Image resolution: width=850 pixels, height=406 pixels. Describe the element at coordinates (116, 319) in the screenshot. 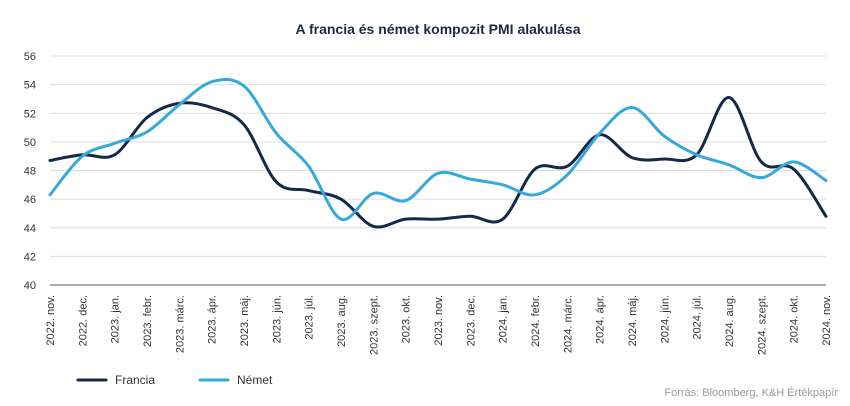

I see `x-tick-label: 2023. jan.` at that location.